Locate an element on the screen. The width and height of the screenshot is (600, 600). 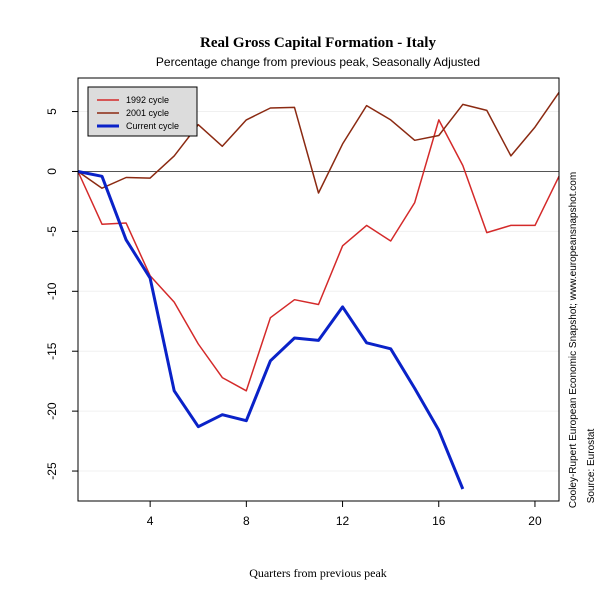
chart-title: Real Gross Capital Formation - Italy is located at coordinates (318, 43).